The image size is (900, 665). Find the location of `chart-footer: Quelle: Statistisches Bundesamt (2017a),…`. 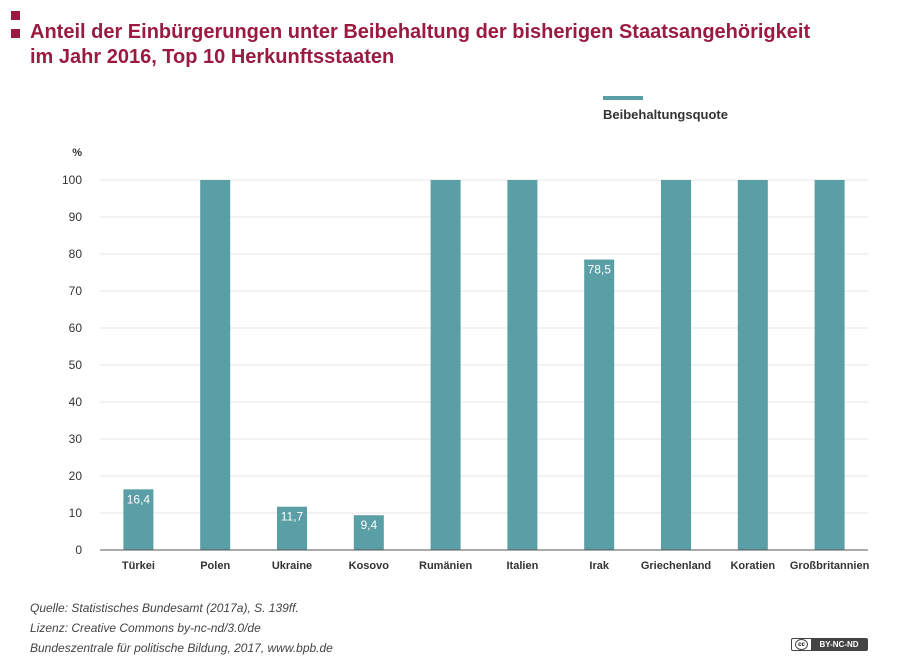

chart-footer: Quelle: Statistisches Bundesamt (2017a),… is located at coordinates (181, 628).